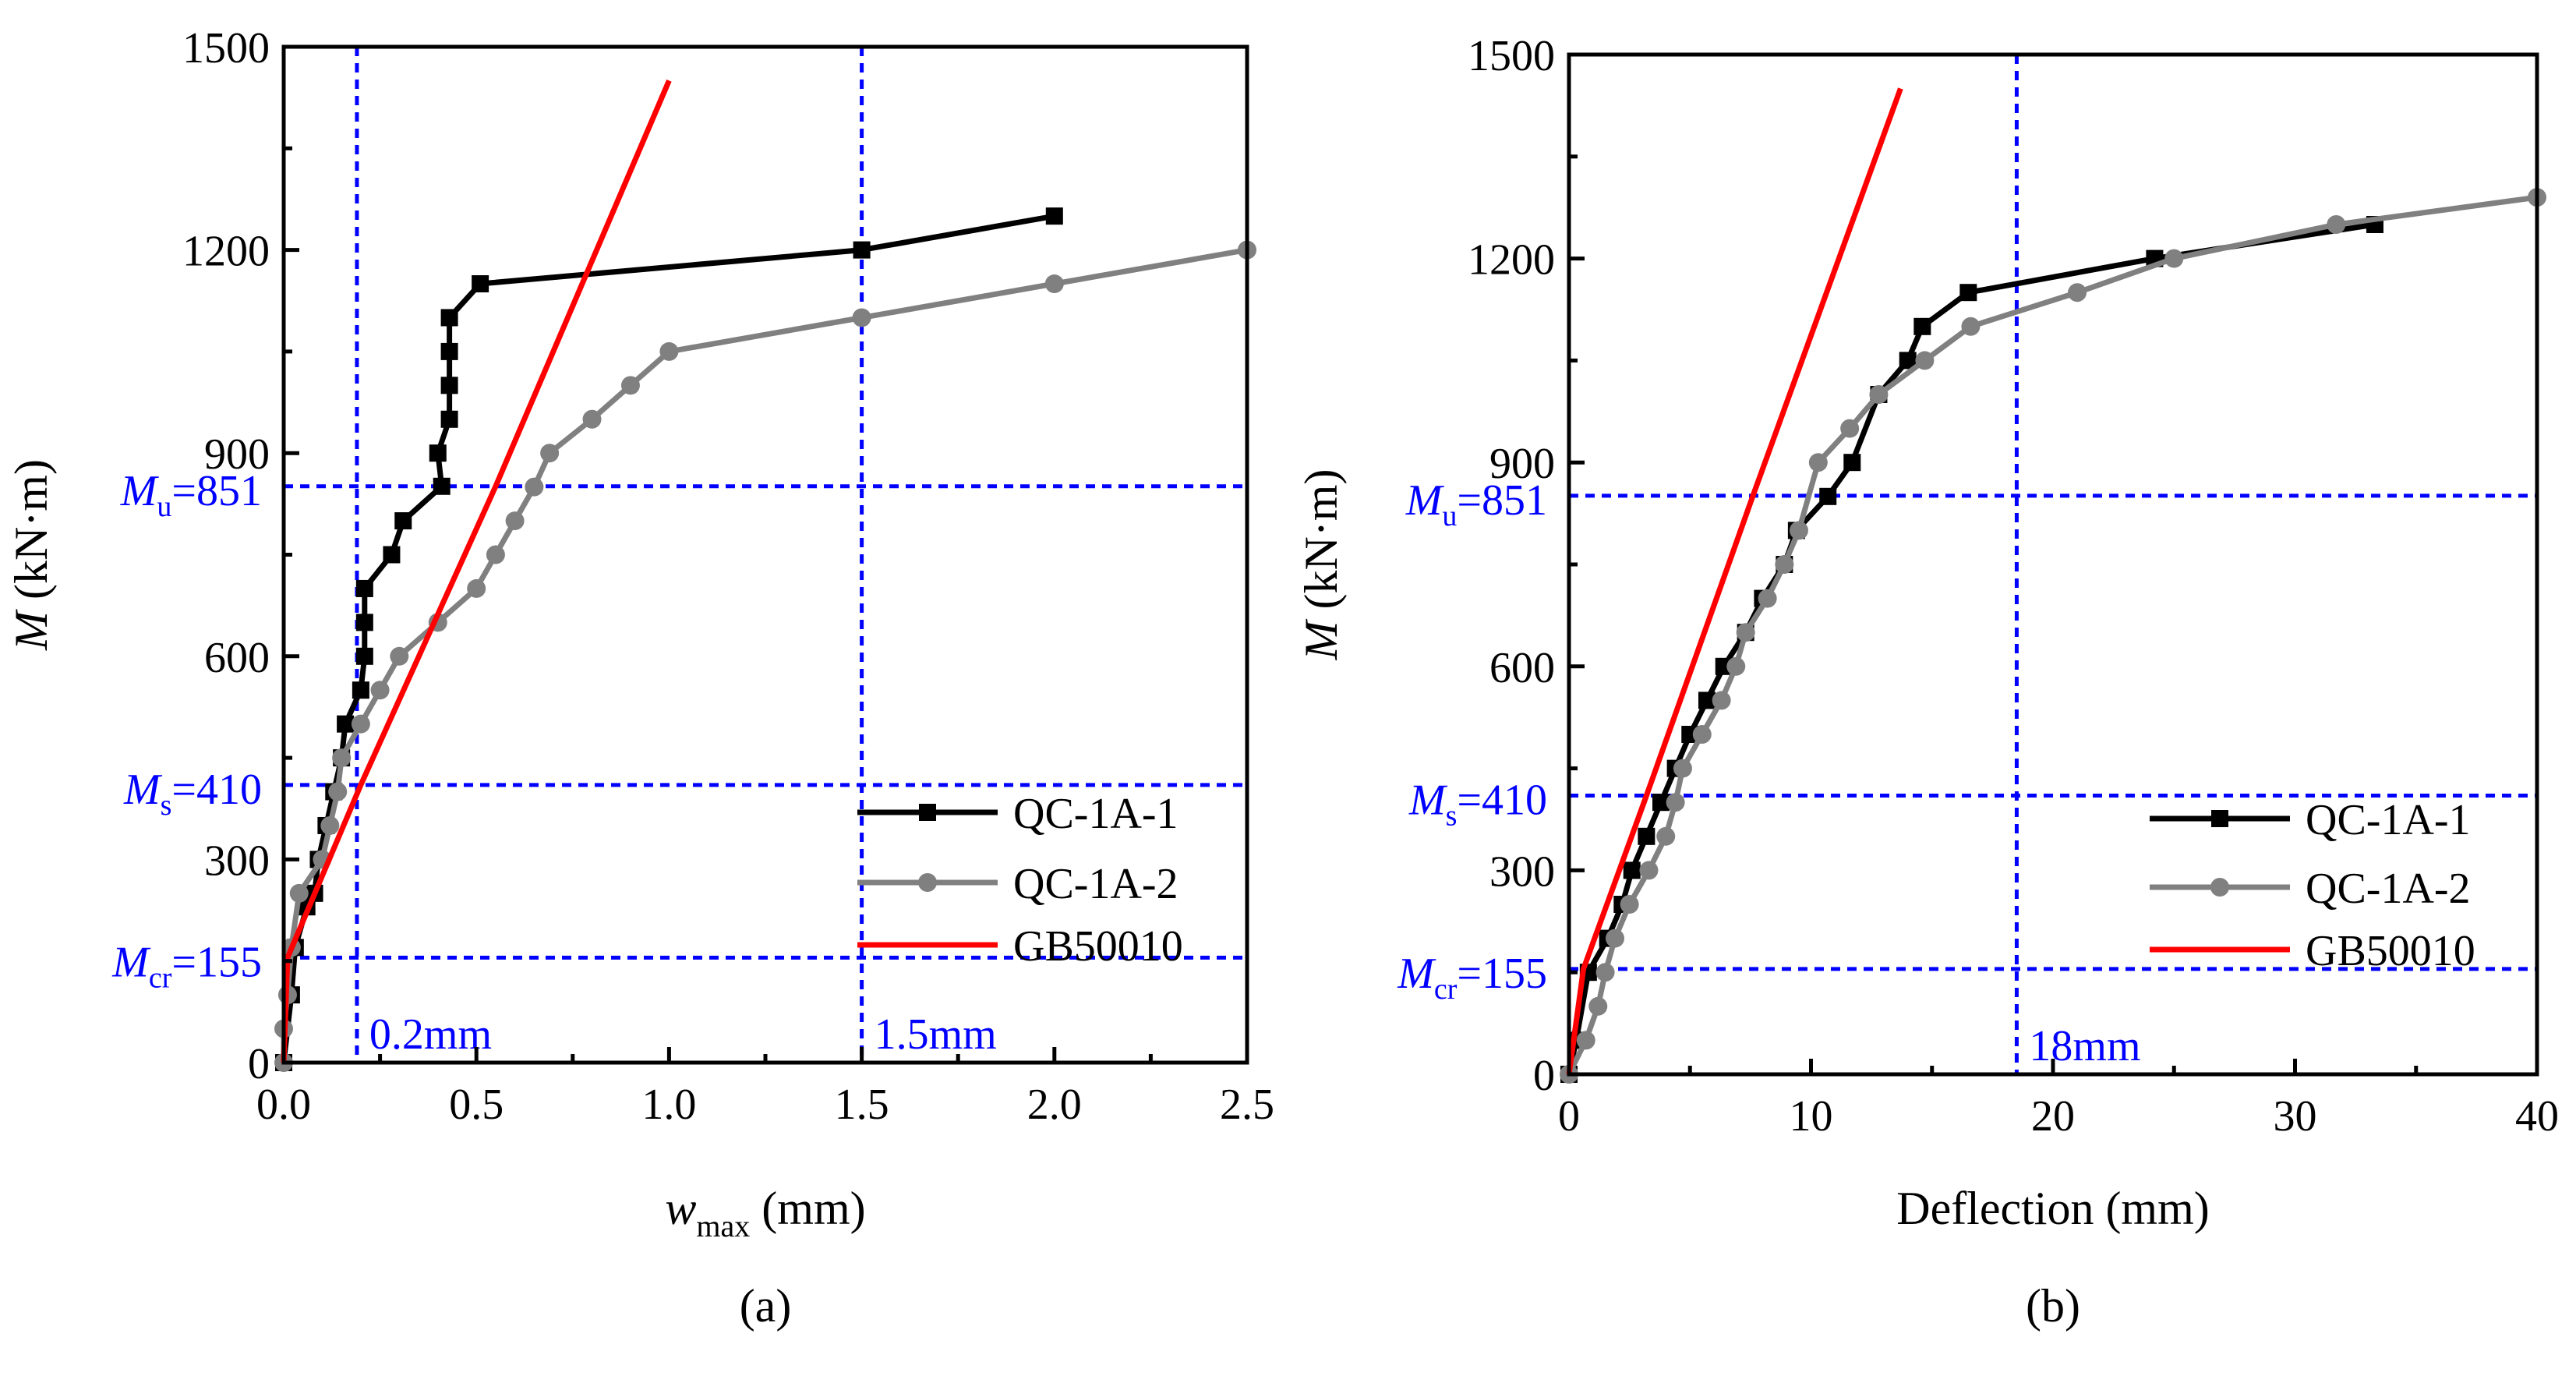 The image size is (2576, 1376). What do you see at coordinates (2053, 1306) in the screenshot?
I see `chart-caption: (b)` at bounding box center [2053, 1306].